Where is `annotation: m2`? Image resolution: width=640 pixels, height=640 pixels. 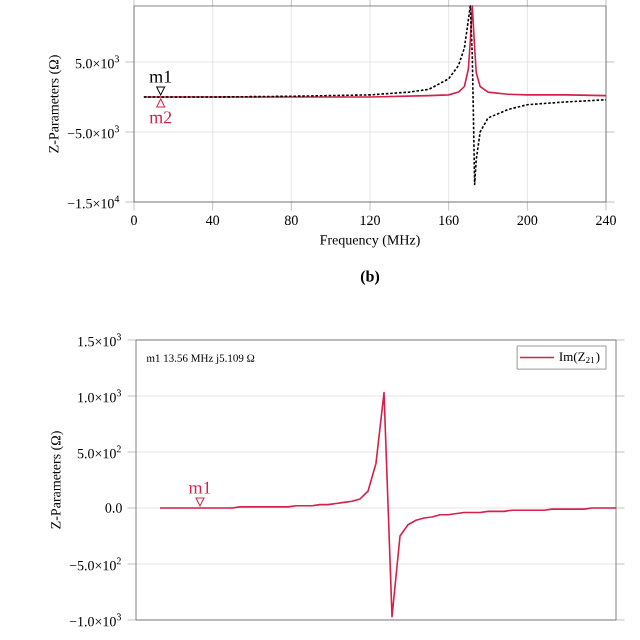
annotation: m2 is located at coordinates (160, 117).